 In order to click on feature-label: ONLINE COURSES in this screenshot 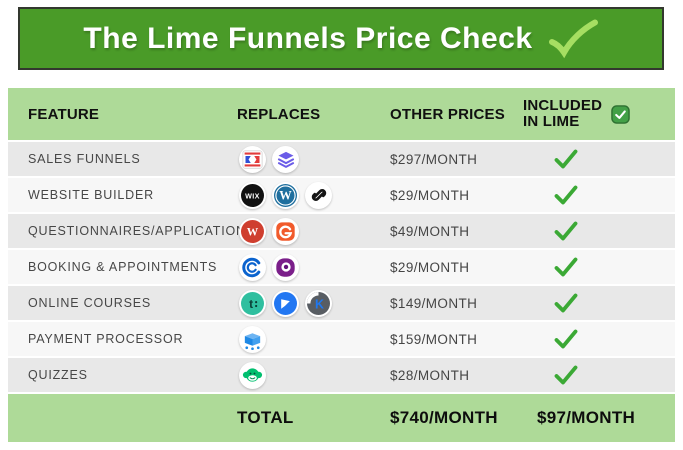, I will do `click(90, 303)`.